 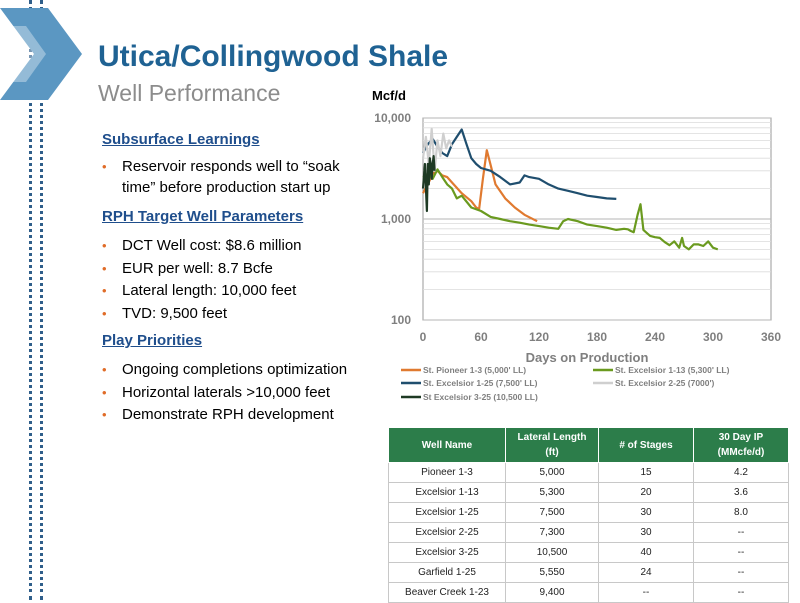 I want to click on section-heading-rph: RPH Target Well Parameters, so click(x=203, y=216).